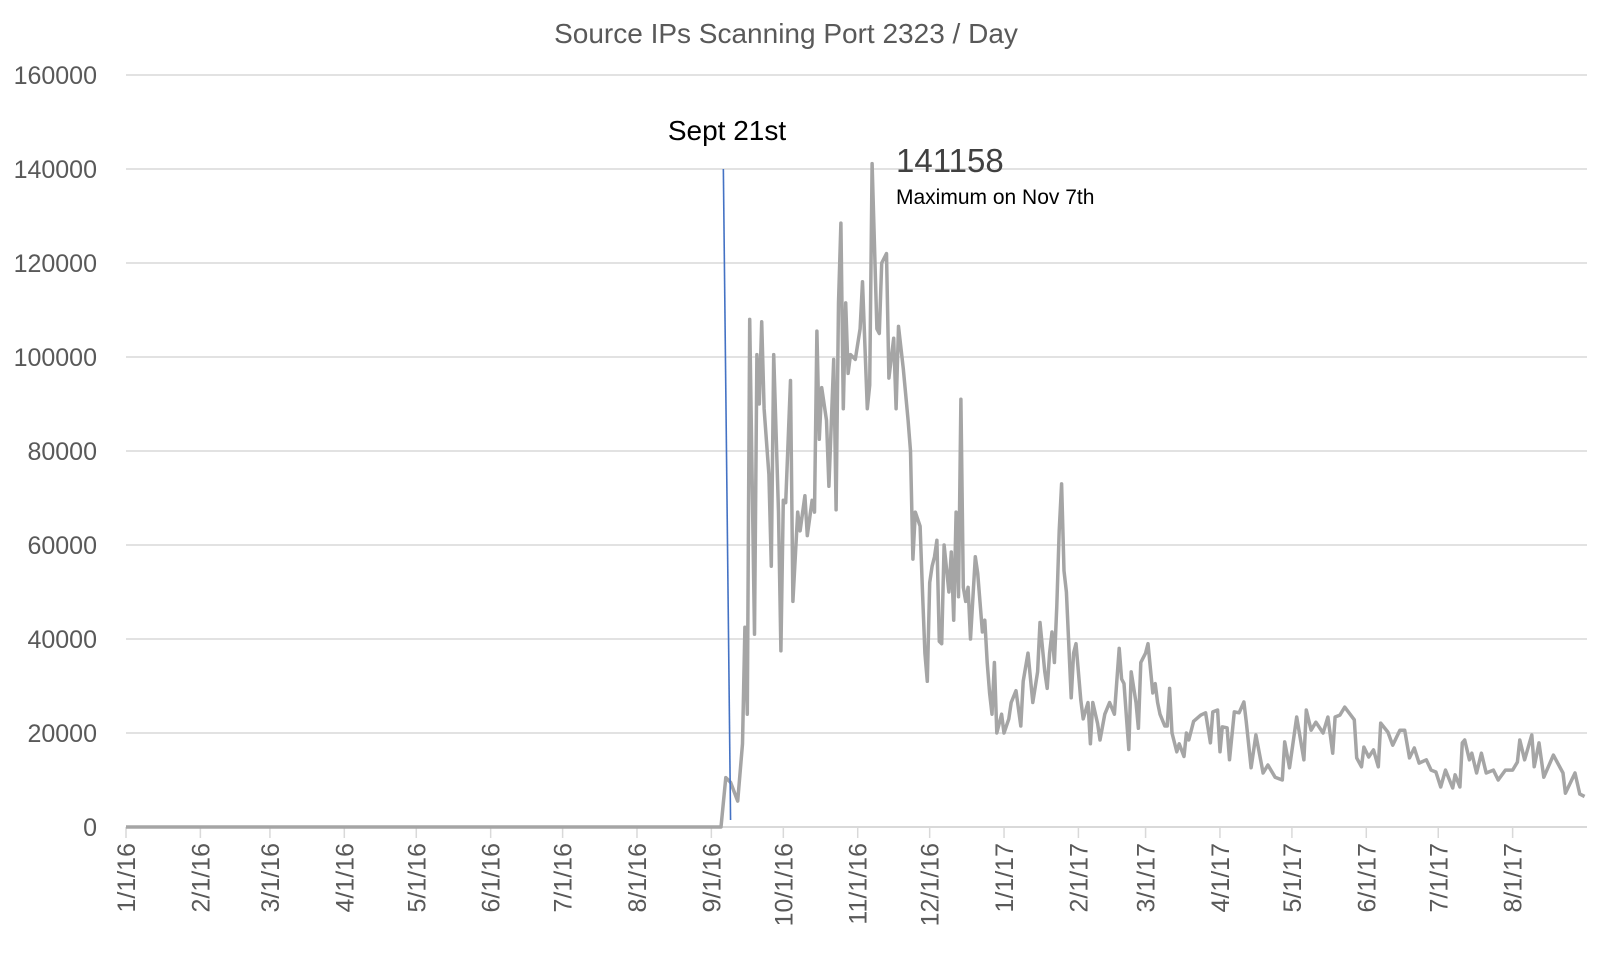 The image size is (1600, 963). I want to click on x-tick-label: 1/1/16, so click(127, 878).